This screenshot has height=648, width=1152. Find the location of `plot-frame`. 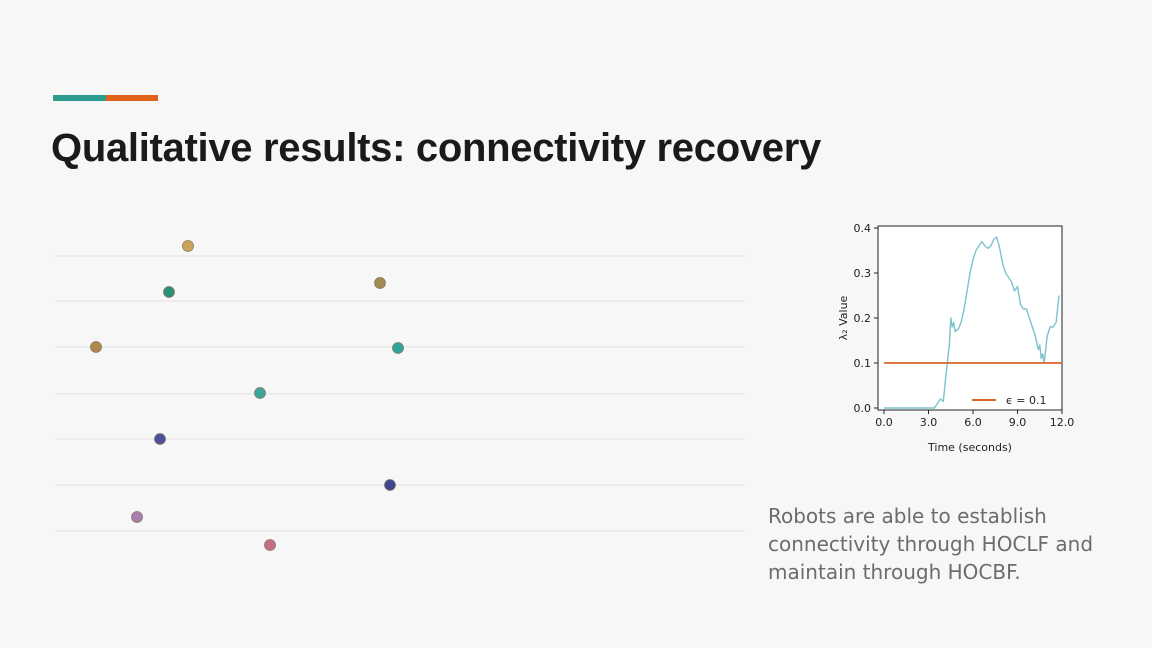

plot-frame is located at coordinates (970, 318).